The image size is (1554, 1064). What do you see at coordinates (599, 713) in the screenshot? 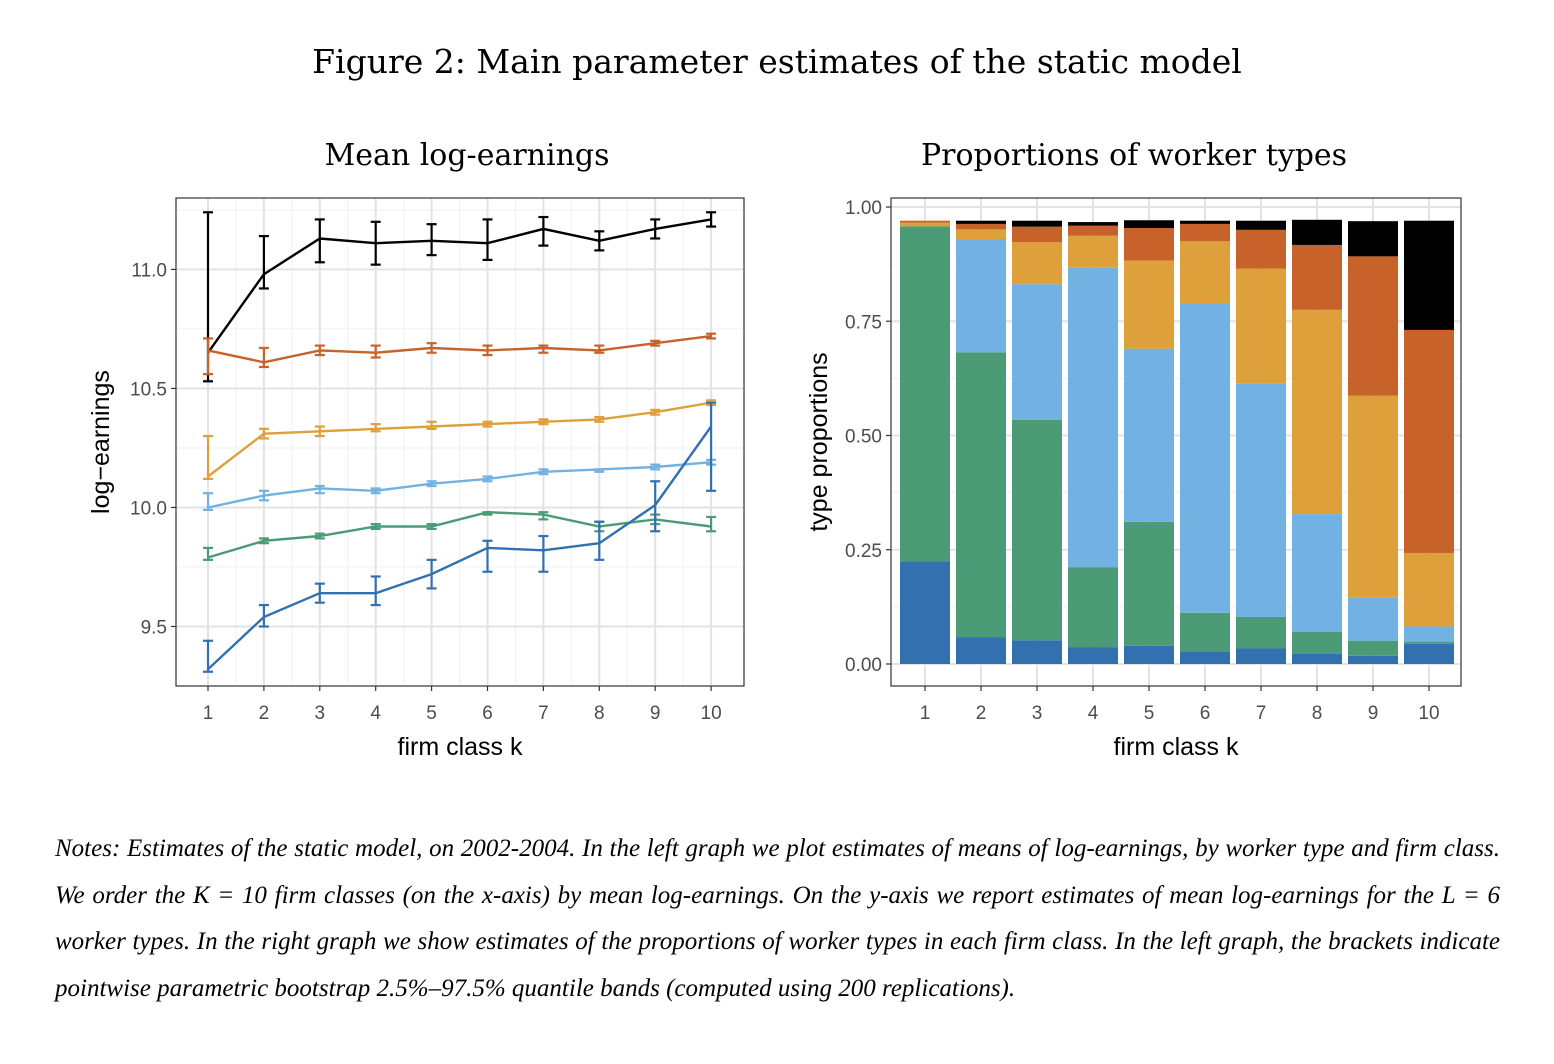
I see `left-x-tick-label: 8` at bounding box center [599, 713].